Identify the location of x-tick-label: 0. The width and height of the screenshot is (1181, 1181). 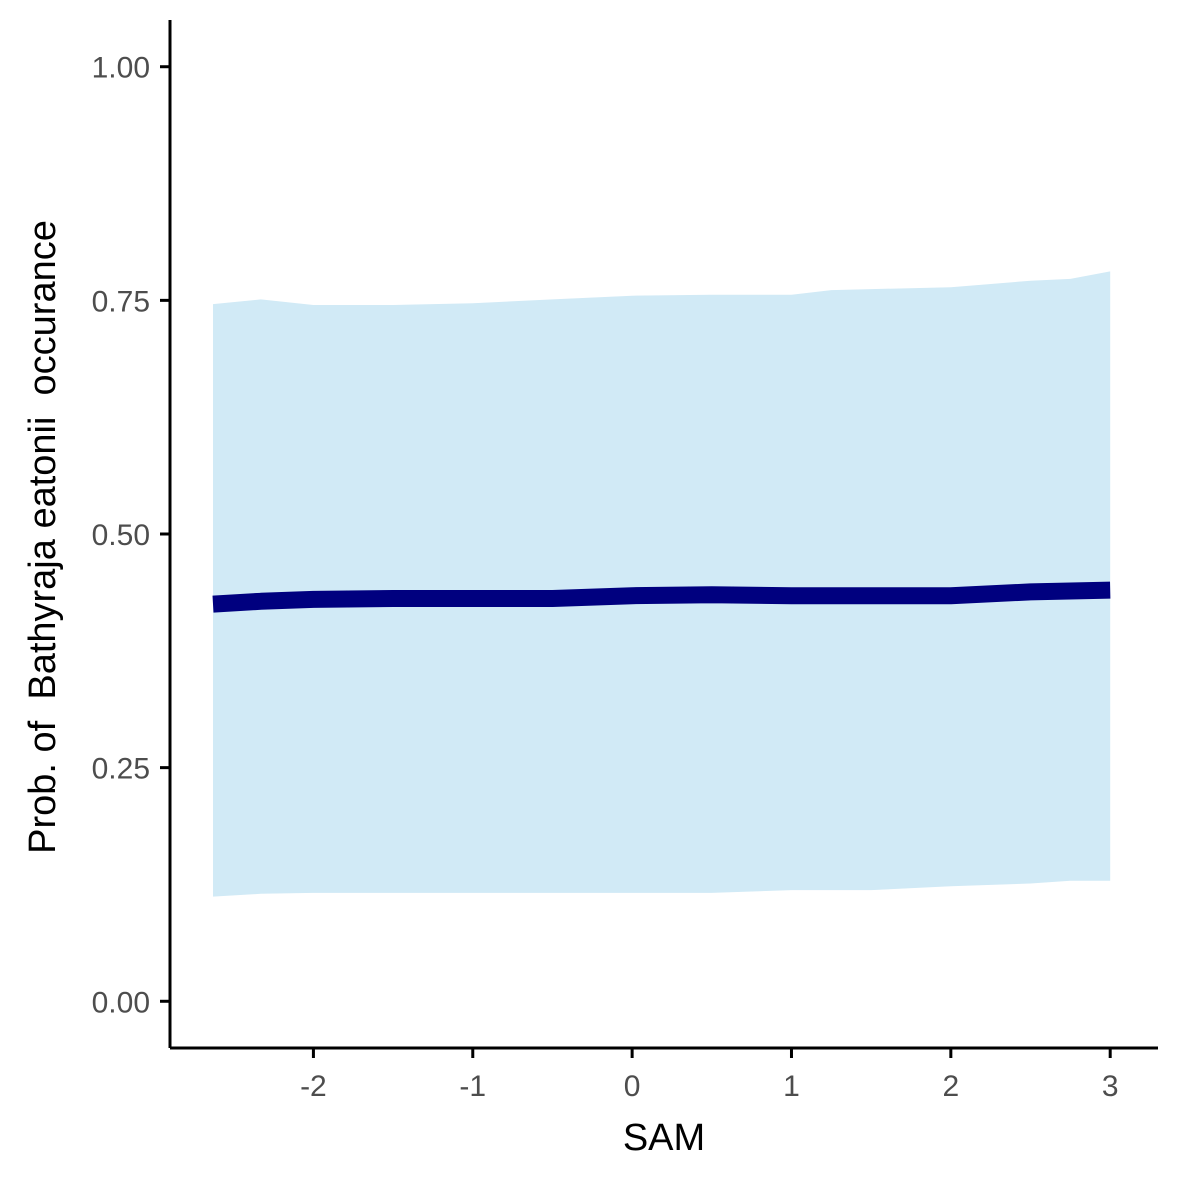
(632, 1086).